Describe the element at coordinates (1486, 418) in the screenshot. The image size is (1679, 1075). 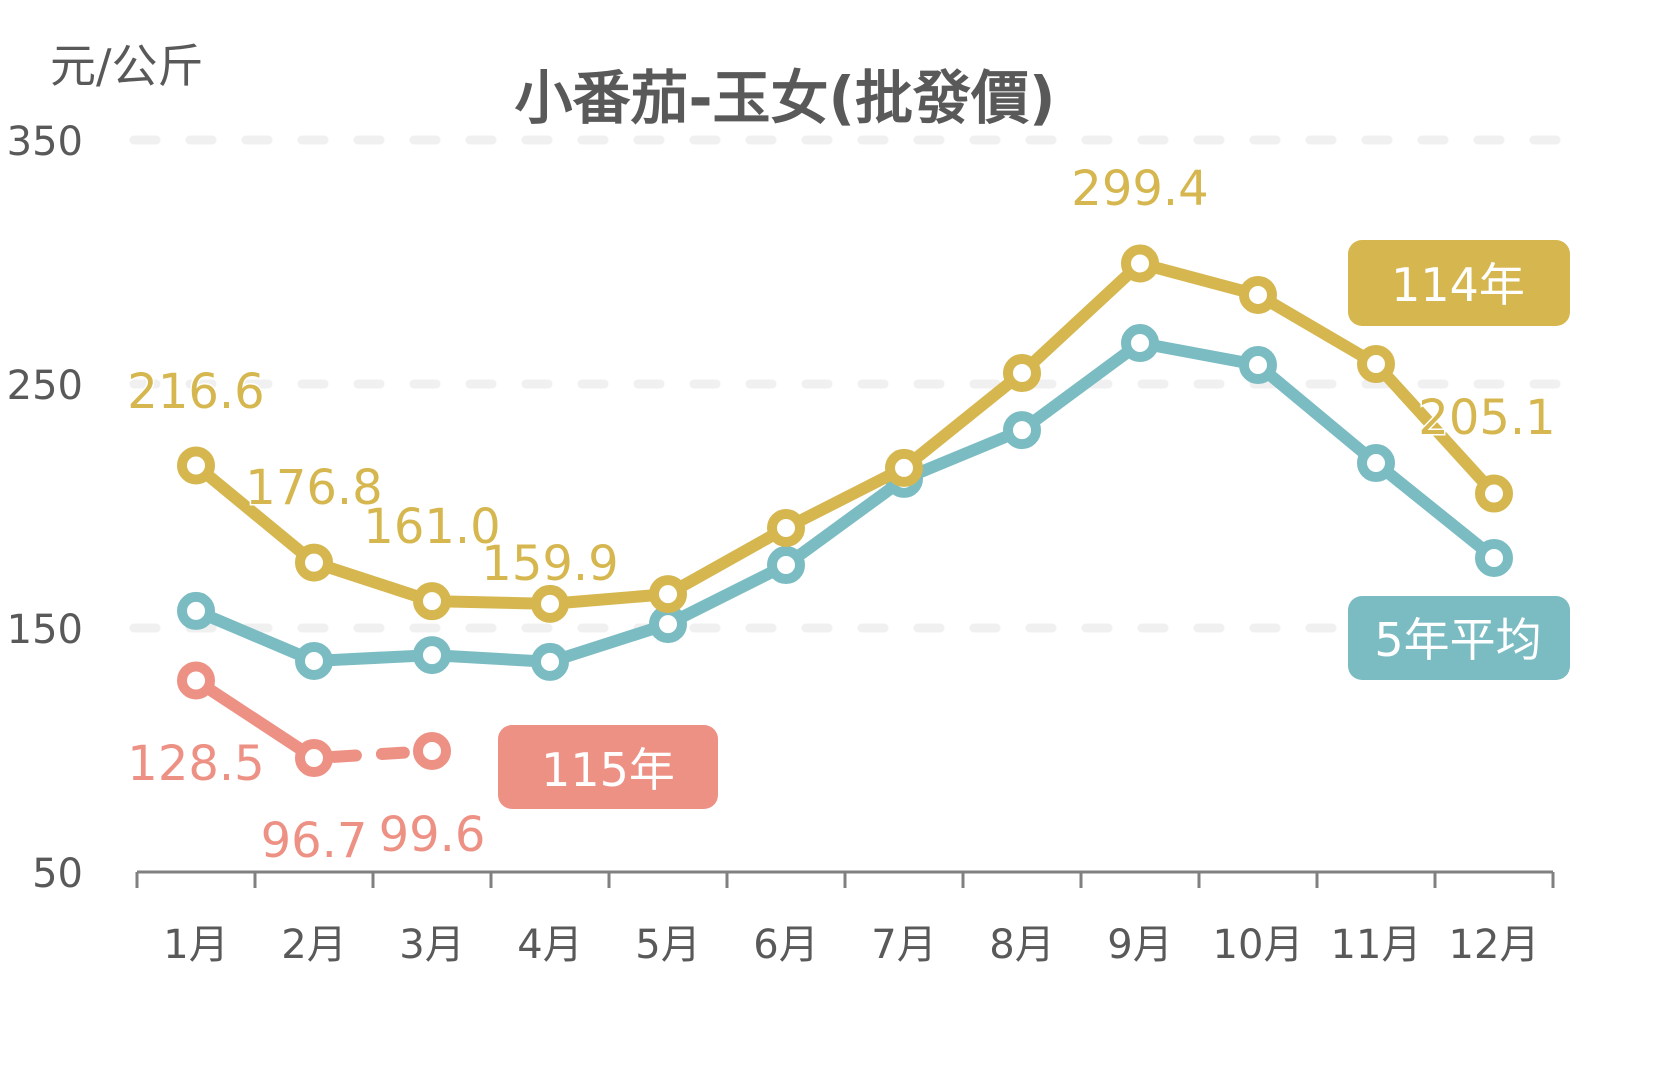
I see `data-label: 205.1` at that location.